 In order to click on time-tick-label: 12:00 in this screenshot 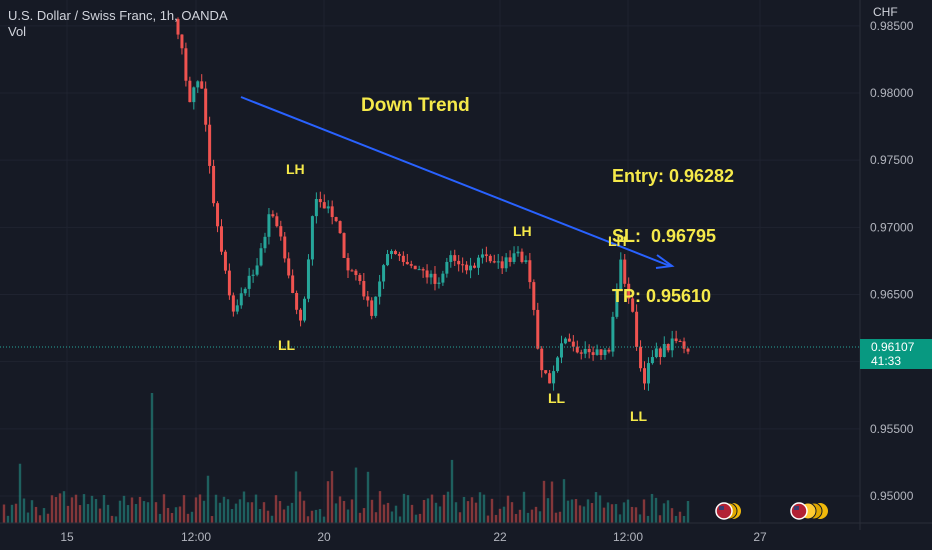, I will do `click(628, 537)`.